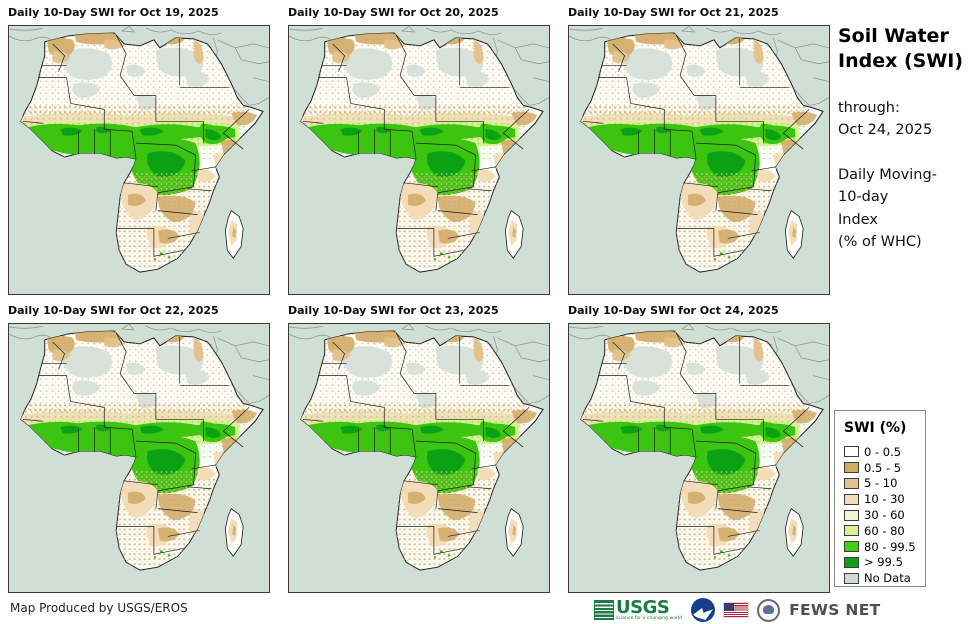  I want to click on index-desc-line1: Daily Moving-, so click(887, 174).